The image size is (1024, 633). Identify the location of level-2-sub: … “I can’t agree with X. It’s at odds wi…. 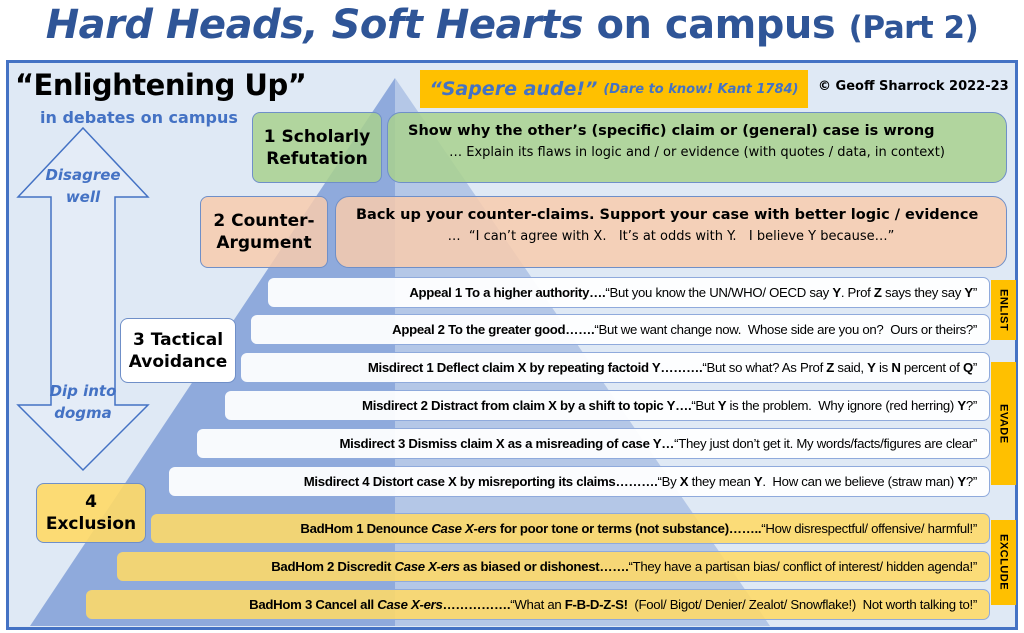
(671, 236).